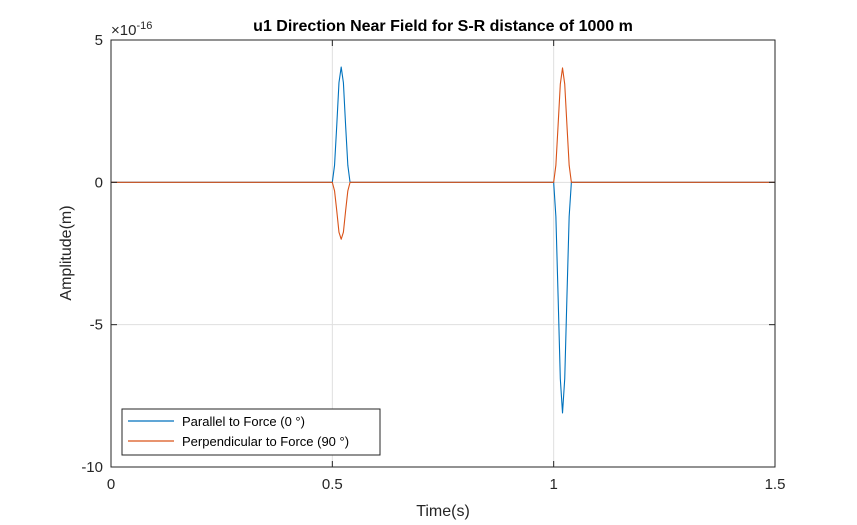 This screenshot has height=525, width=857. Describe the element at coordinates (443, 511) in the screenshot. I see `x-axis-label: Time(s)` at that location.